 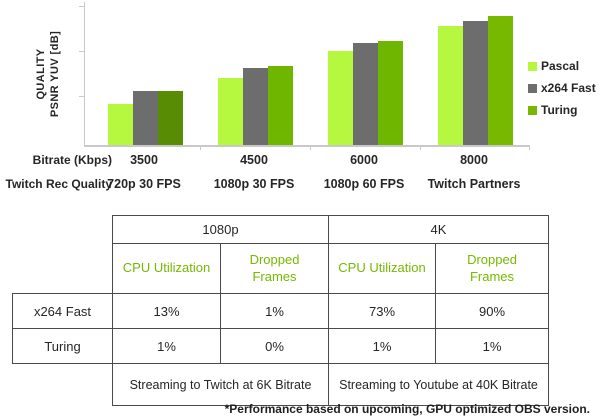 I want to click on x-axis-row-label: Bitrate (Kbps), so click(x=72, y=160).